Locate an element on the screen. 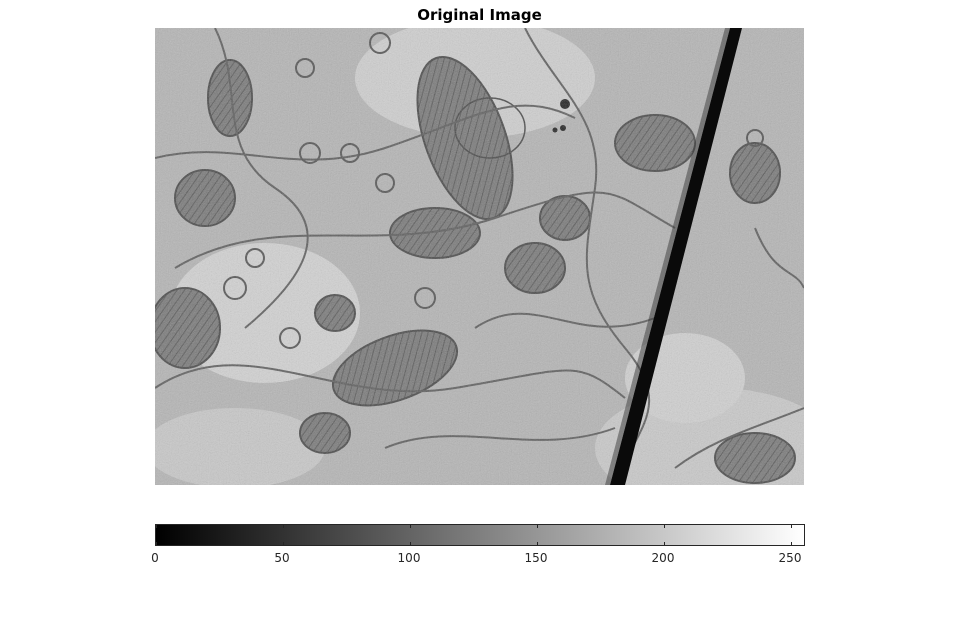 The height and width of the screenshot is (637, 961). colorbar-tick-label: 150 is located at coordinates (536, 558).